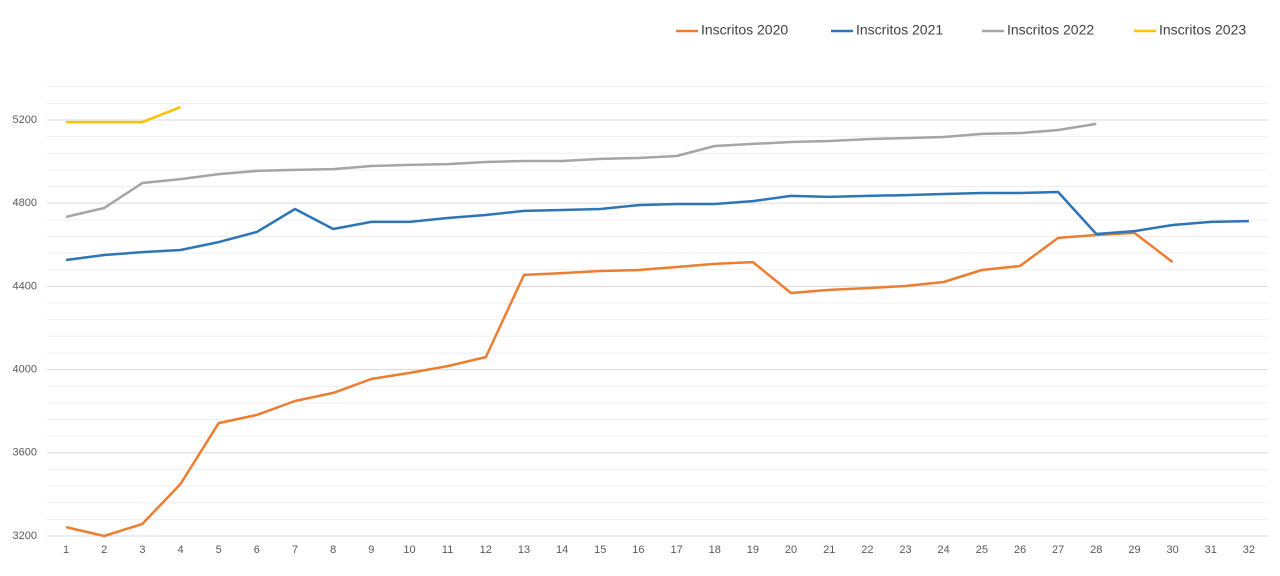 The height and width of the screenshot is (576, 1280). Describe the element at coordinates (409, 550) in the screenshot. I see `x-tick-label: 10` at that location.